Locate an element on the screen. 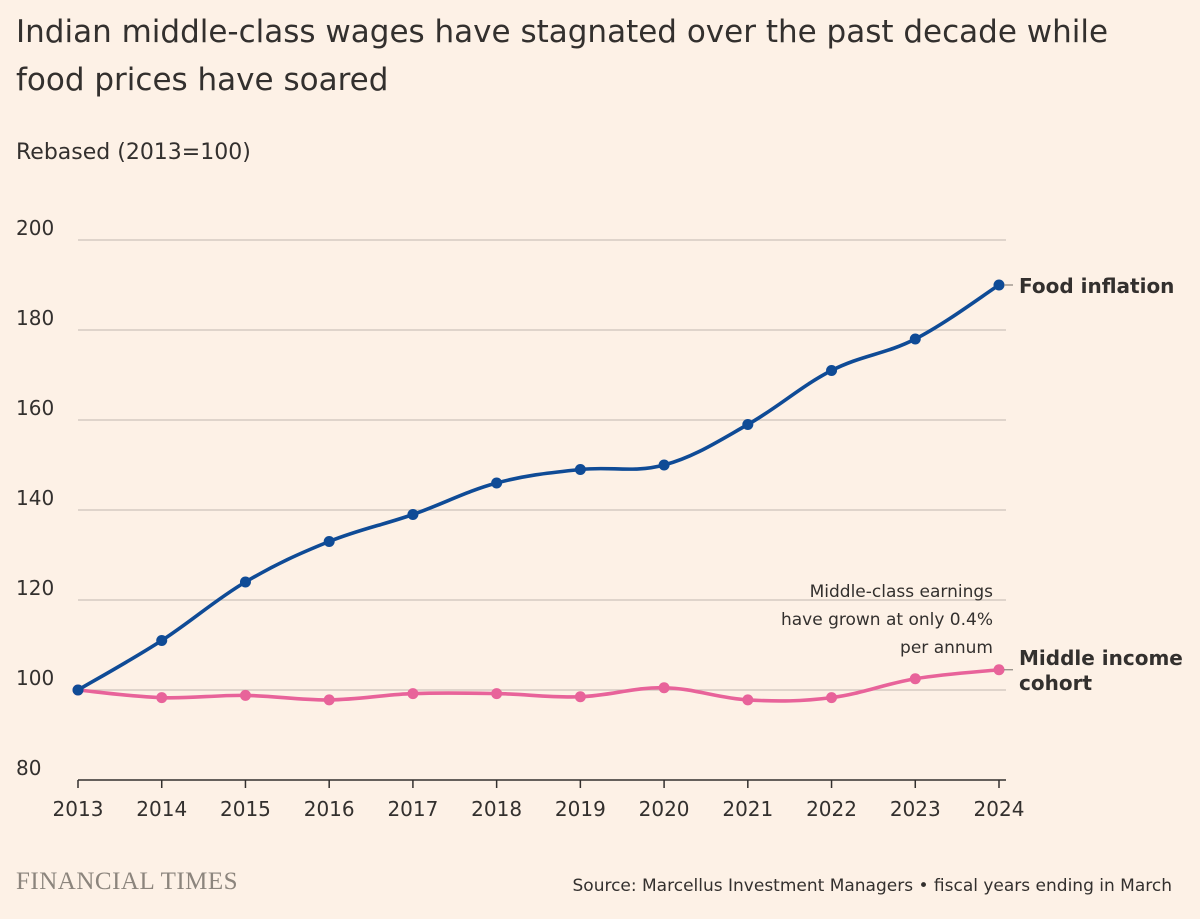 The width and height of the screenshot is (1200, 919). x-tick-label: 2021 is located at coordinates (747, 809).